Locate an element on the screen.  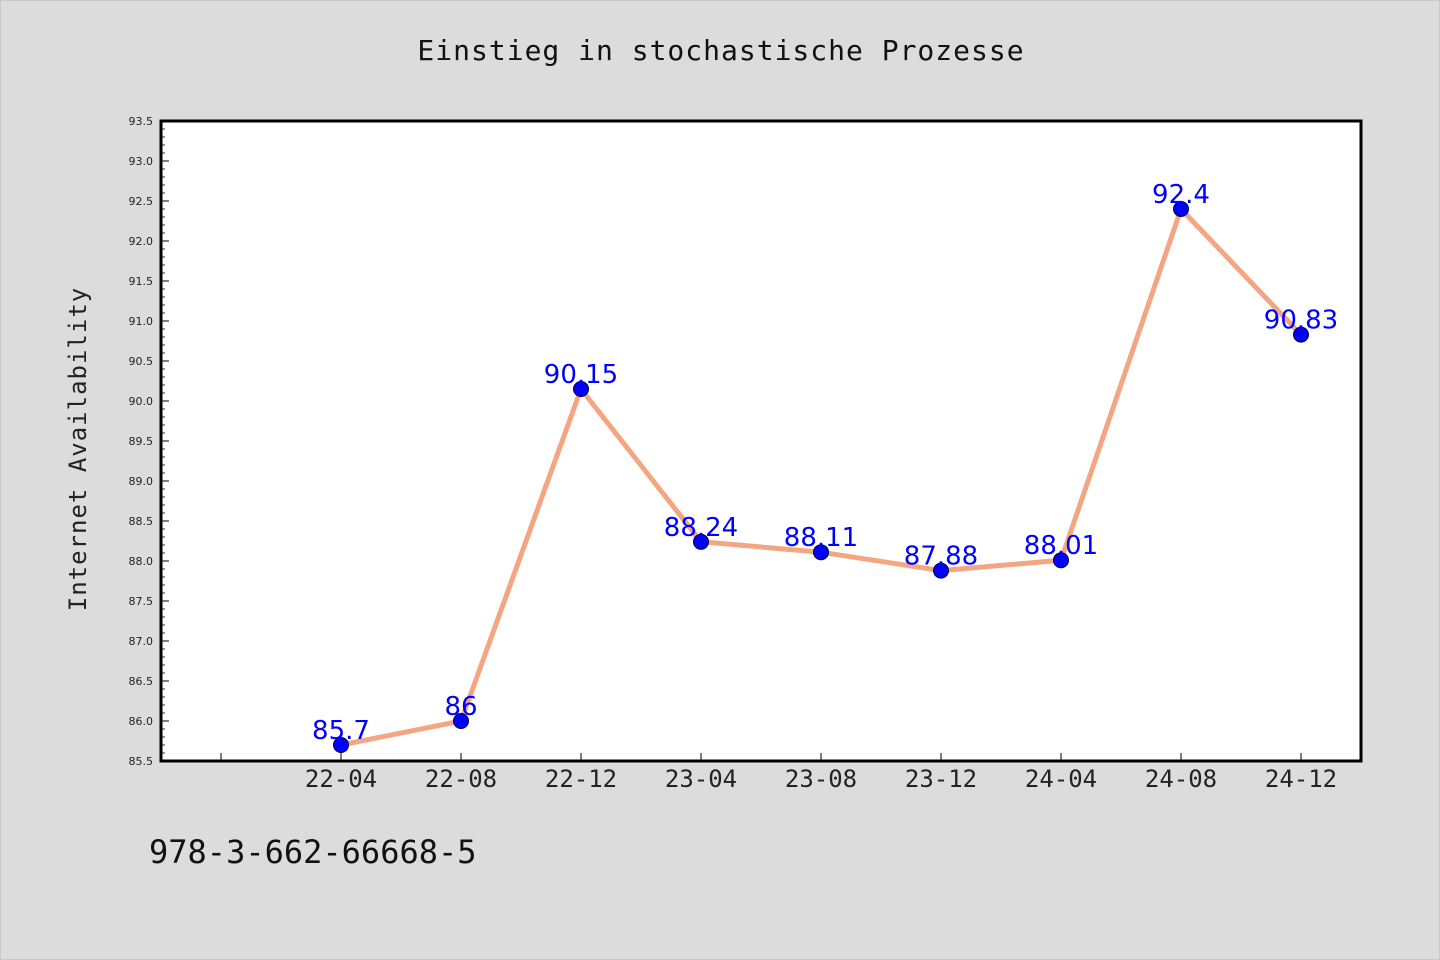
data-label: 87.88 is located at coordinates (941, 557).